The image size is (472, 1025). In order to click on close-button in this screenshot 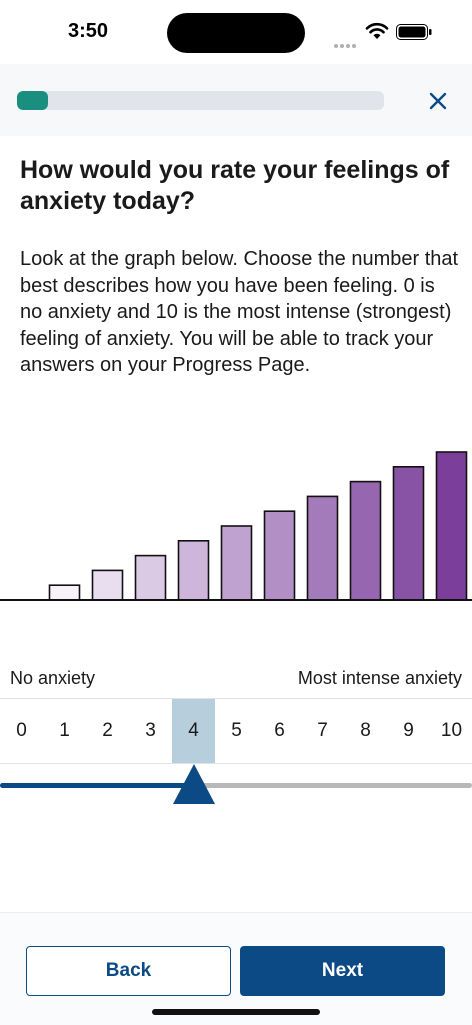, I will do `click(438, 101)`.